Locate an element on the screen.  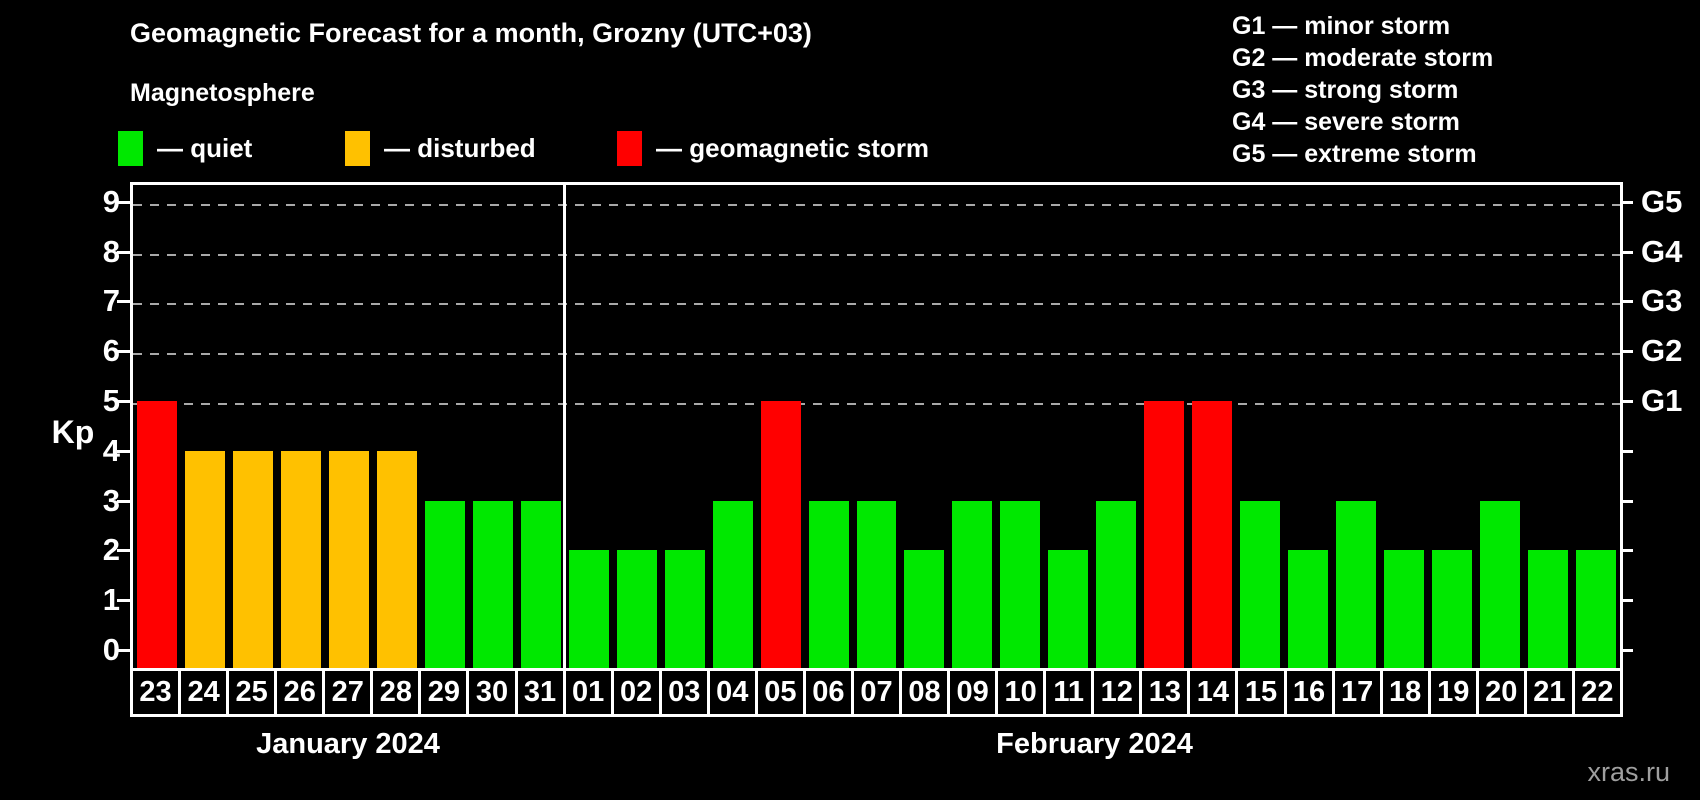
day-cell: 23 is located at coordinates (156, 692).